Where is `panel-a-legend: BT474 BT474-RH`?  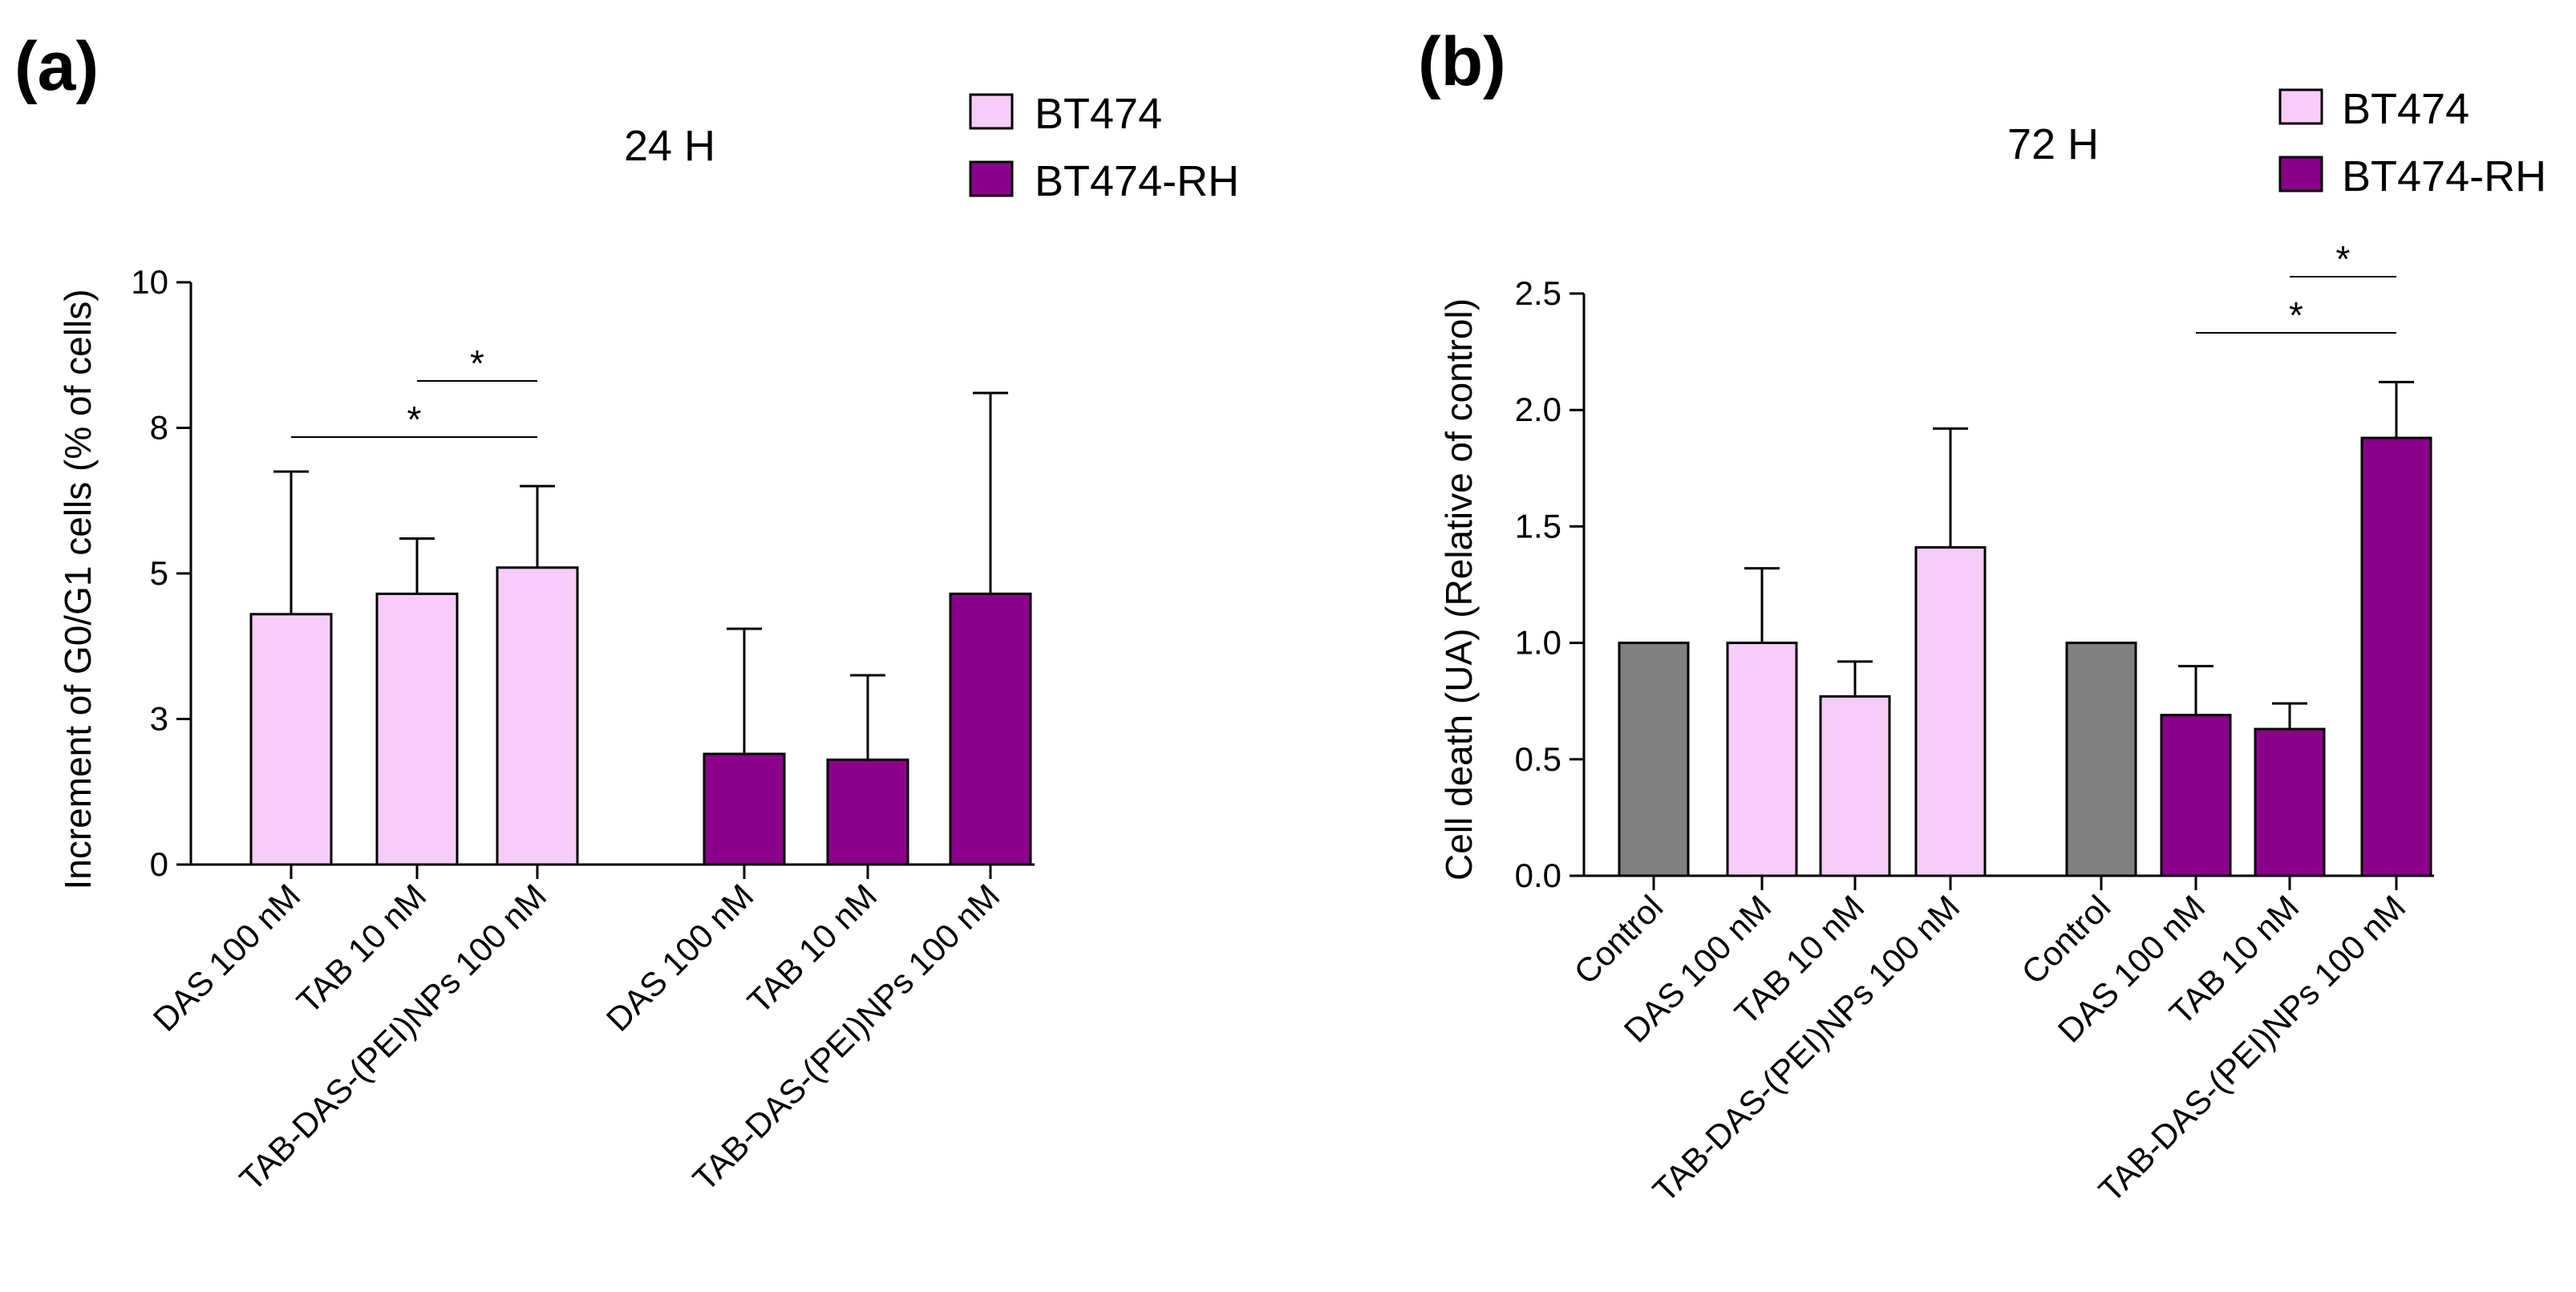
panel-a-legend: BT474 BT474-RH is located at coordinates (1104, 147).